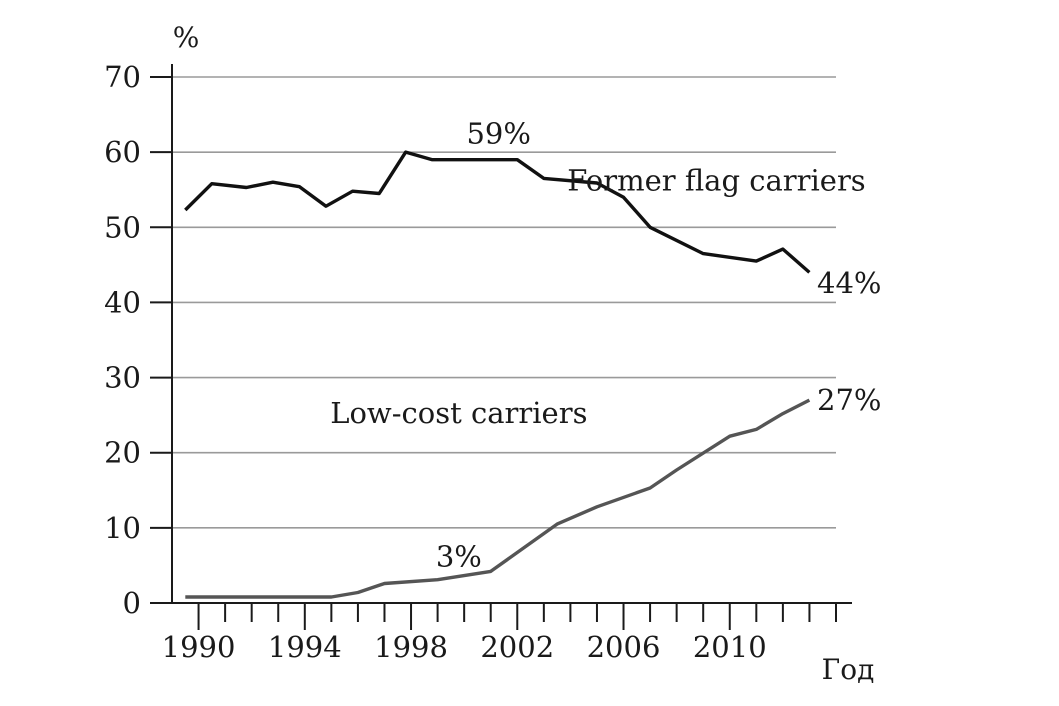  What do you see at coordinates (411, 647) in the screenshot?
I see `x-tick-label: 1998` at bounding box center [411, 647].